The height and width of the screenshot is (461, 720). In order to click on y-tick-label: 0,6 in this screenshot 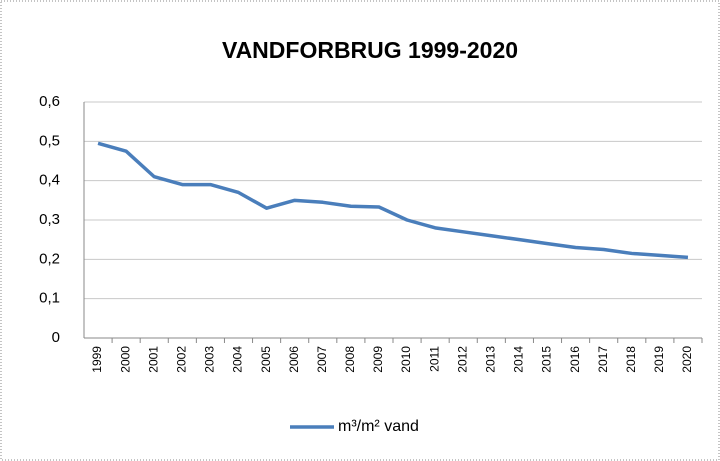, I will do `click(49, 101)`.